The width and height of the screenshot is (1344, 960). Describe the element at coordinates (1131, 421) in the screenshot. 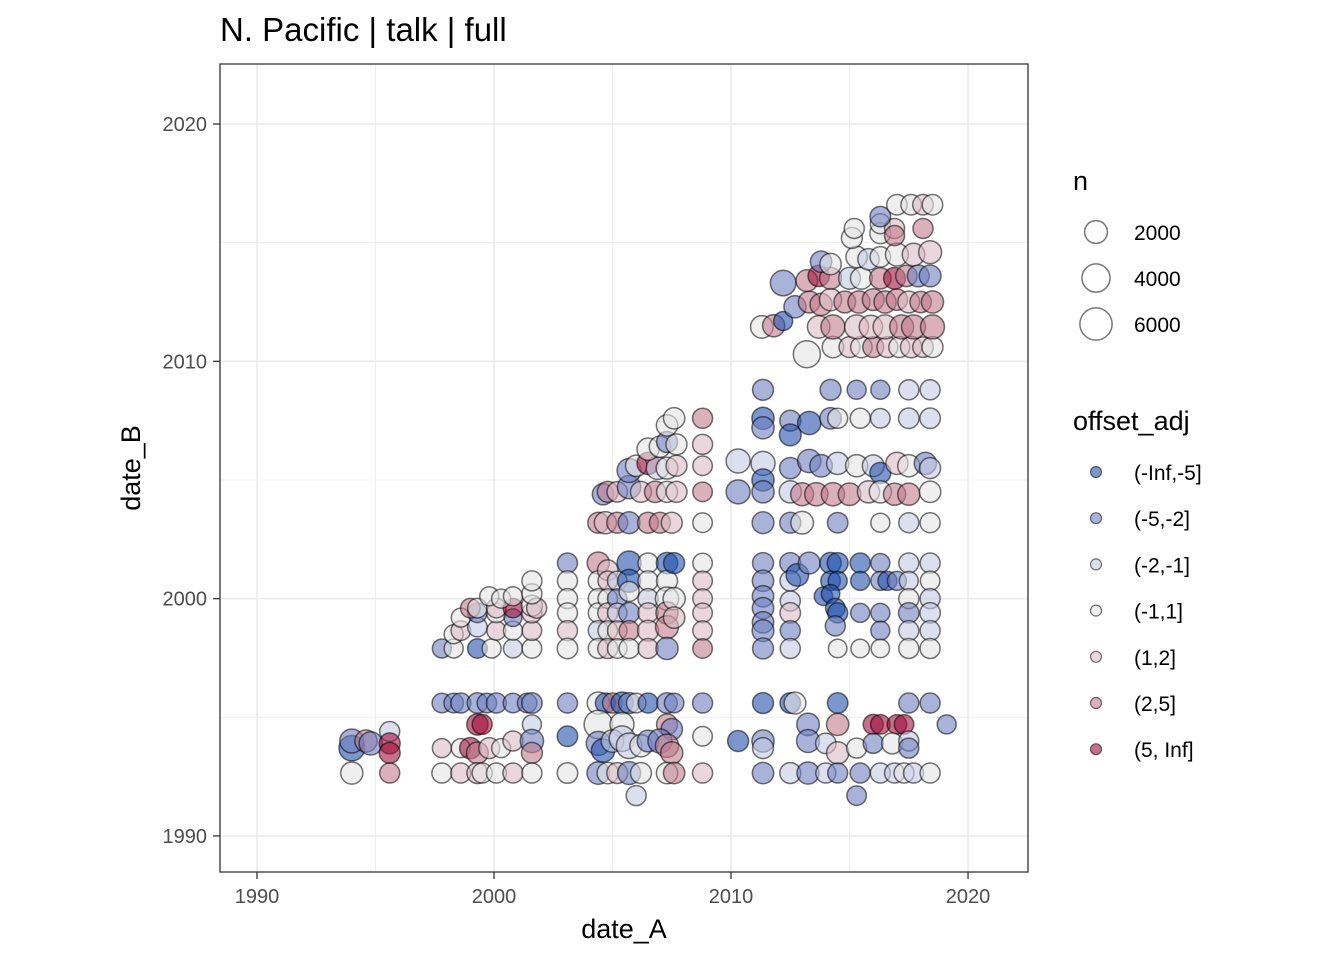

I see `color-legend-title: offset_adj` at that location.